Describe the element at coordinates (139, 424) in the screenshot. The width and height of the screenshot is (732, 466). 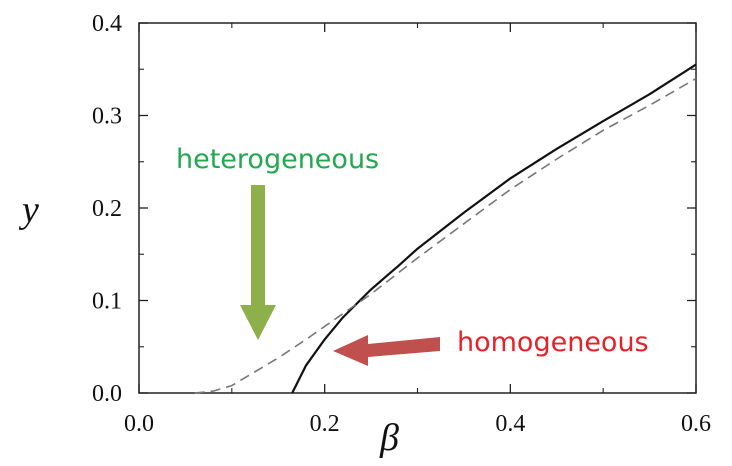
I see `x-tick-label: 0.0` at that location.